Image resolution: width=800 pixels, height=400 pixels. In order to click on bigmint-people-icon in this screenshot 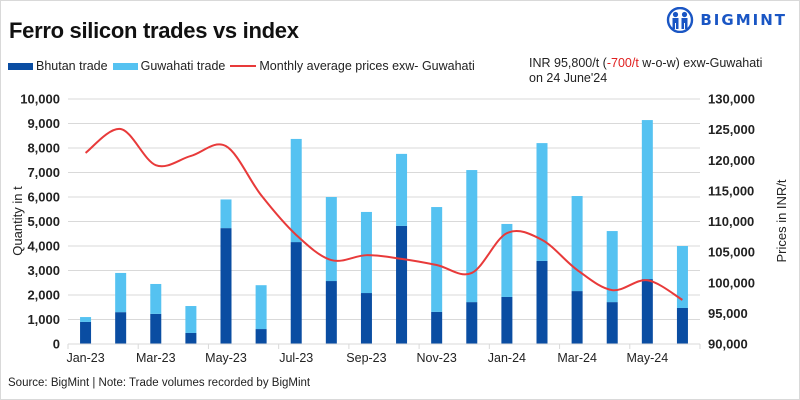, I will do `click(680, 20)`.